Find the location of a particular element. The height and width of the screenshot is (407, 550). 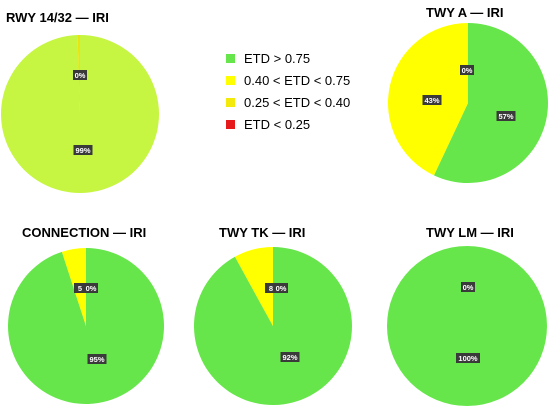

legend-item: ETD > 0.75 is located at coordinates (288, 58).